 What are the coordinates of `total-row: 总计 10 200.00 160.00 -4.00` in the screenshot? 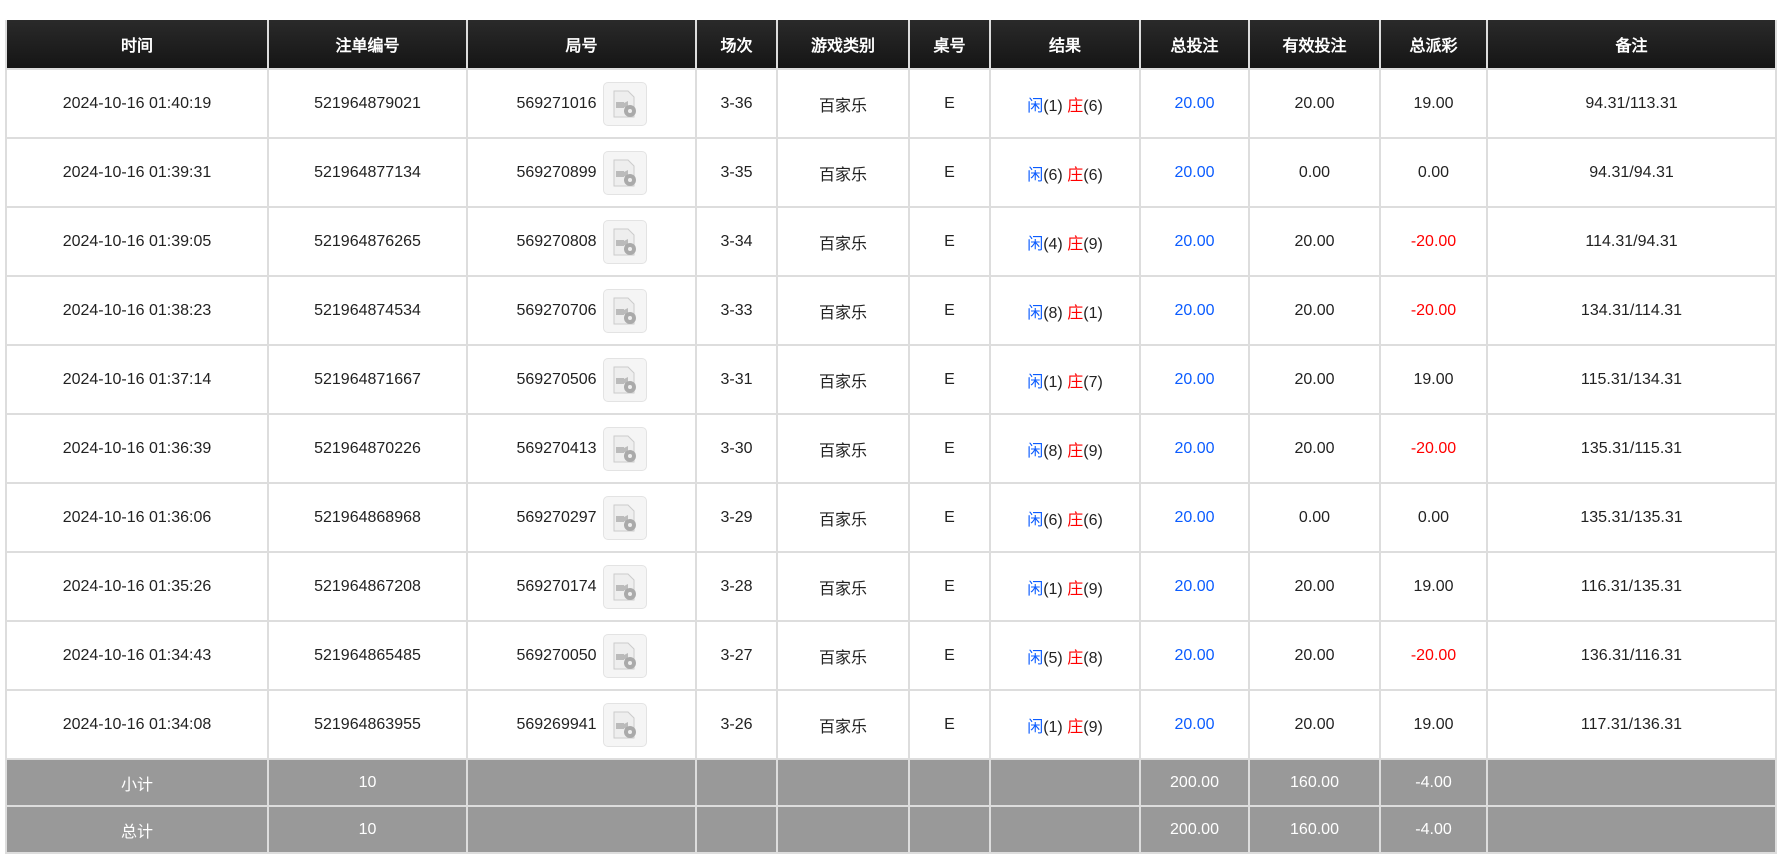 It's located at (891, 829).